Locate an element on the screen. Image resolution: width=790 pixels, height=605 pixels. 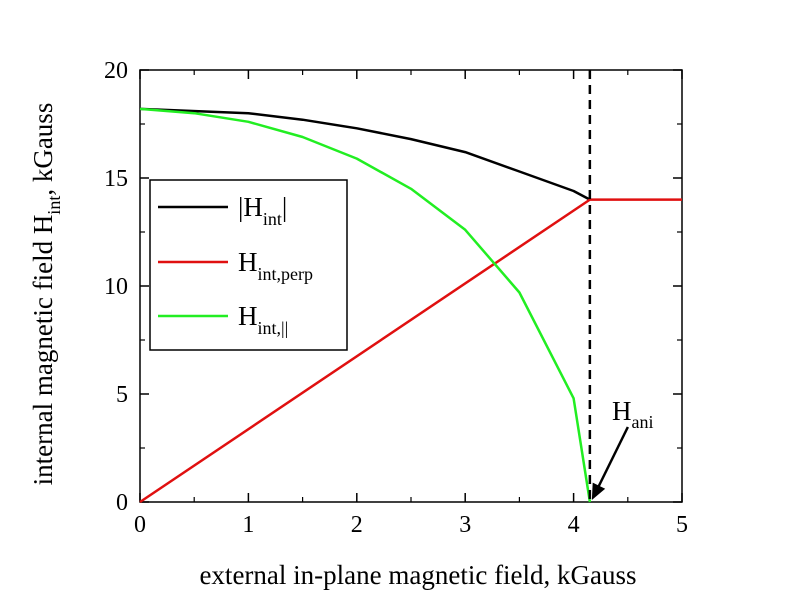
x-tick-label: 0 is located at coordinates (140, 525).